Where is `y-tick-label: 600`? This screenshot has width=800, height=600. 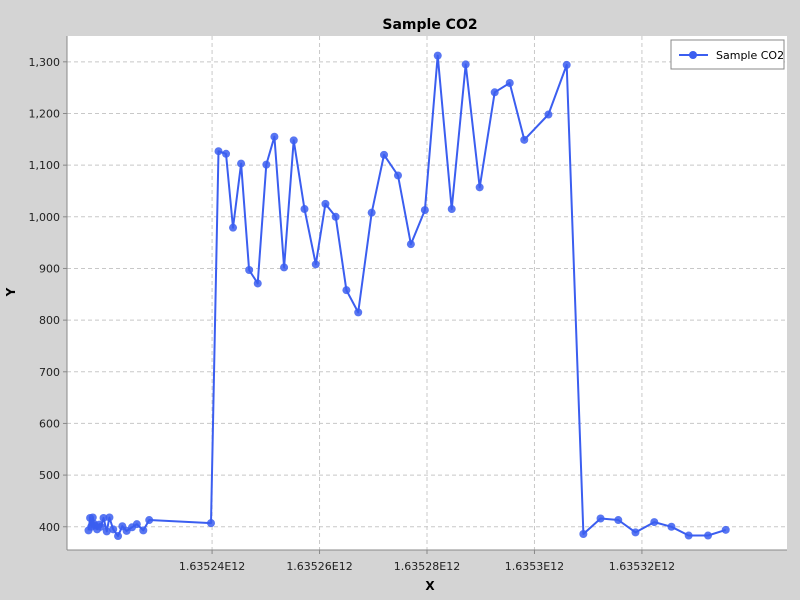
y-tick-label: 600 is located at coordinates (49, 423).